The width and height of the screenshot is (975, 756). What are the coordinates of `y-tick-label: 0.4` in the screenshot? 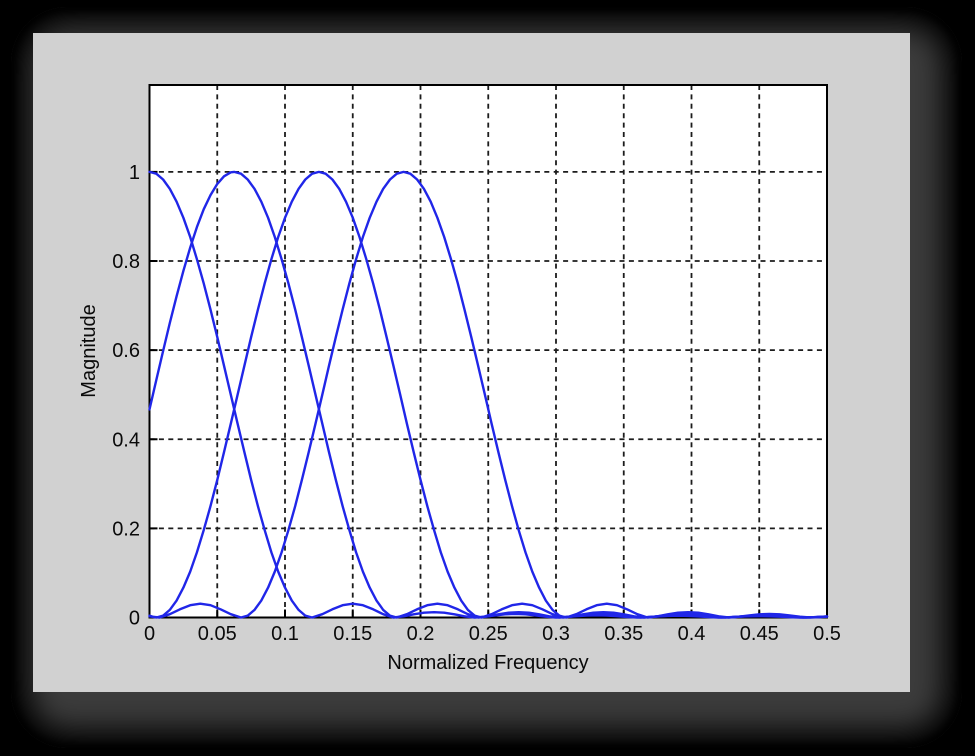 It's located at (126, 440).